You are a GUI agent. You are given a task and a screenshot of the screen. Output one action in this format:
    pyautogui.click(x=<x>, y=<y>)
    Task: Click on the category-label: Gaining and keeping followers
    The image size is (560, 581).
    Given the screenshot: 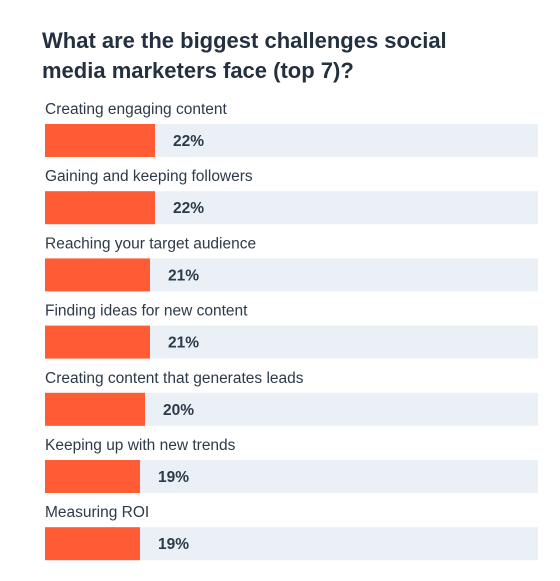 What is the action you would take?
    pyautogui.click(x=149, y=176)
    